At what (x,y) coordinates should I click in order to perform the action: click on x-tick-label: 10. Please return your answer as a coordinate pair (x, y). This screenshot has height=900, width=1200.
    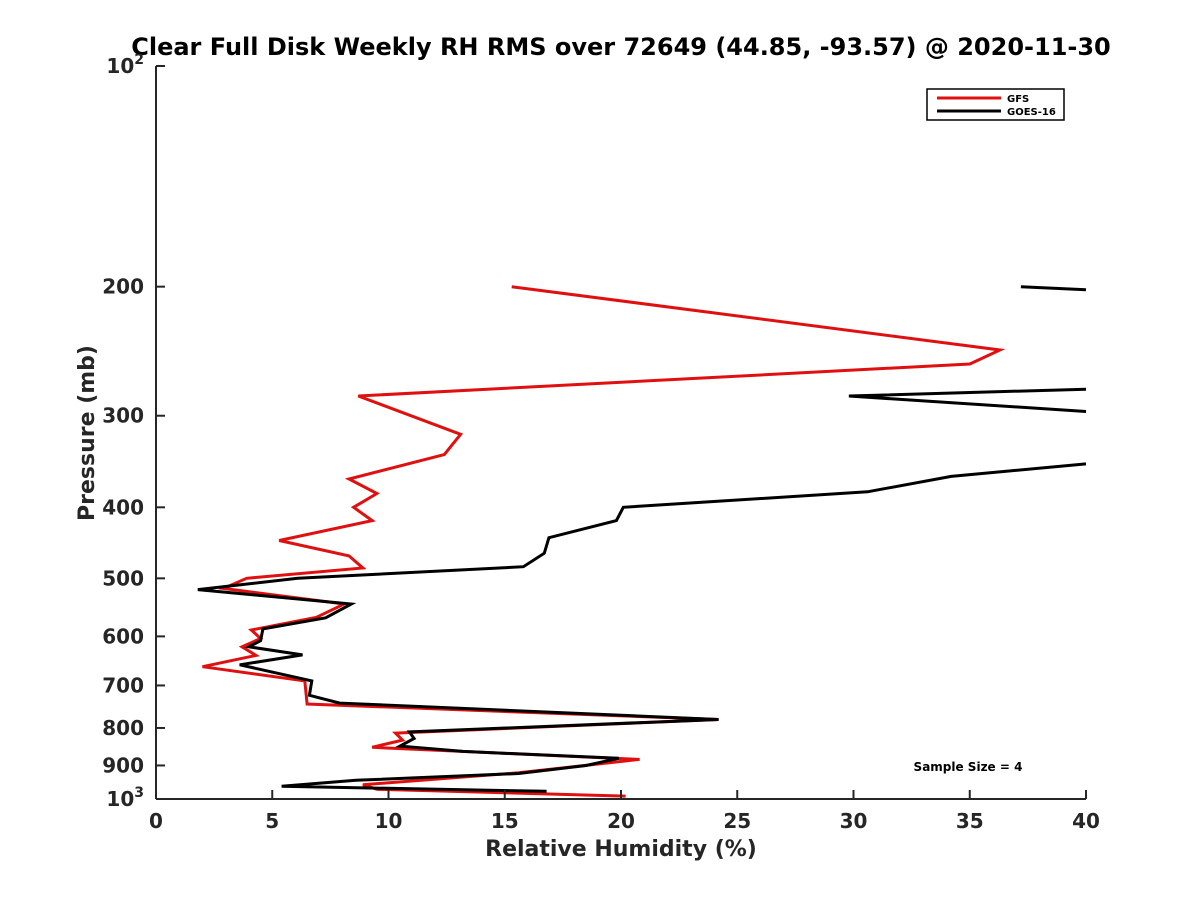
    Looking at the image, I should click on (389, 821).